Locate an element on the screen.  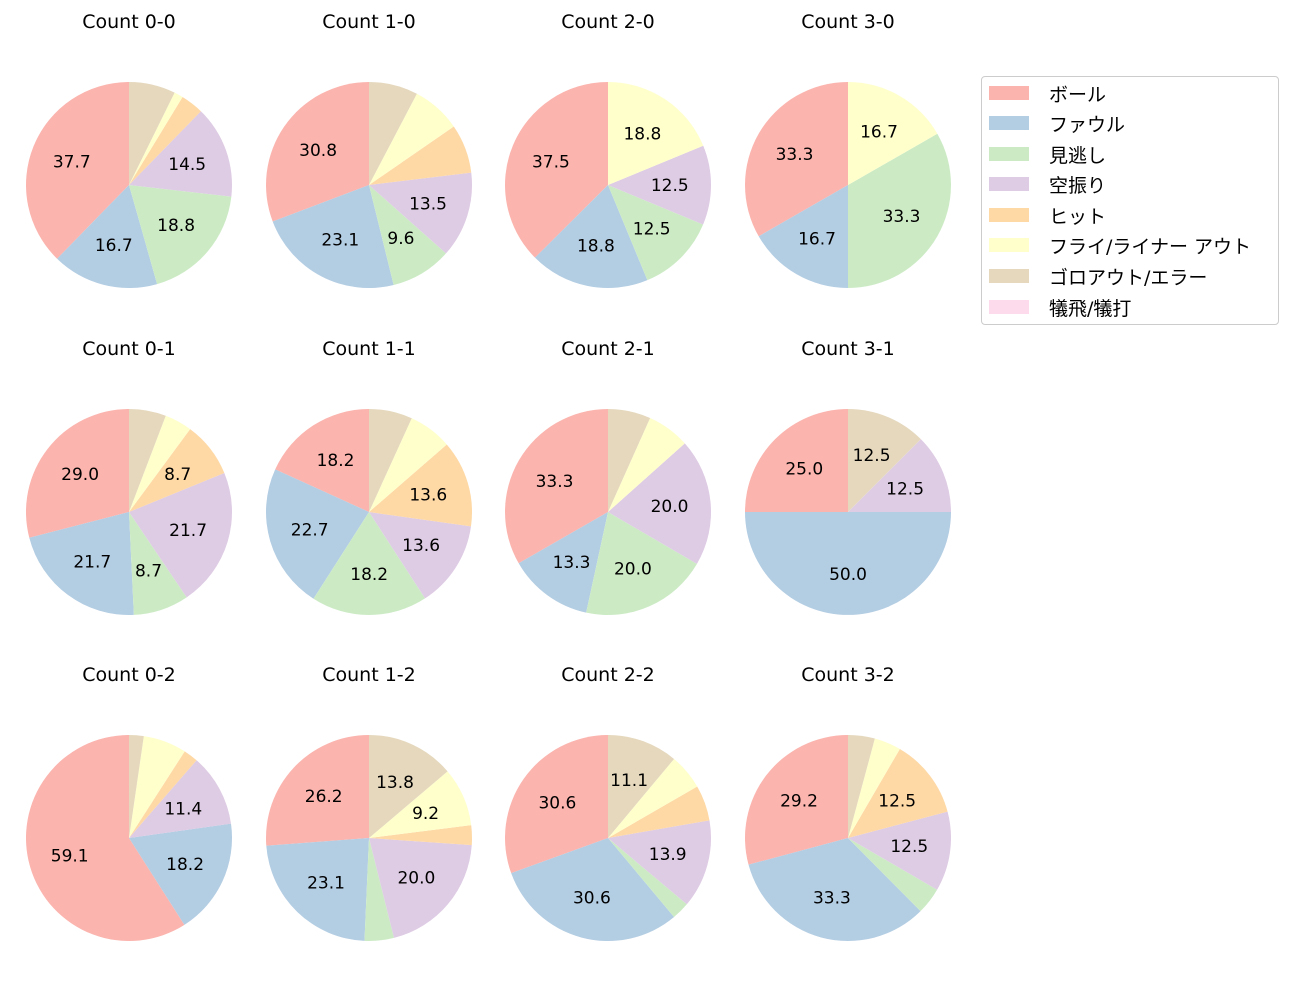
slice-label: 30.6 is located at coordinates (557, 804).